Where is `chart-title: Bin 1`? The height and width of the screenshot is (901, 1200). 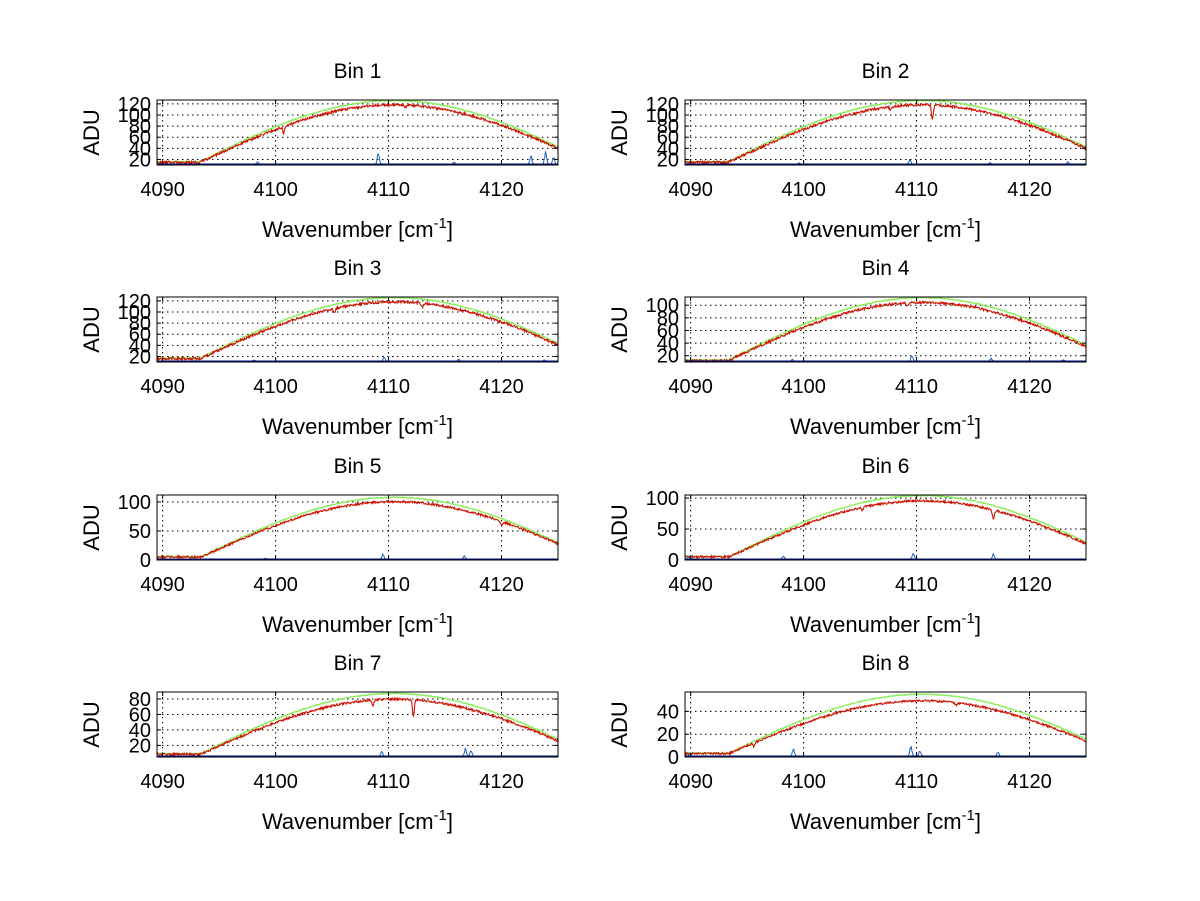
chart-title: Bin 1 is located at coordinates (358, 71).